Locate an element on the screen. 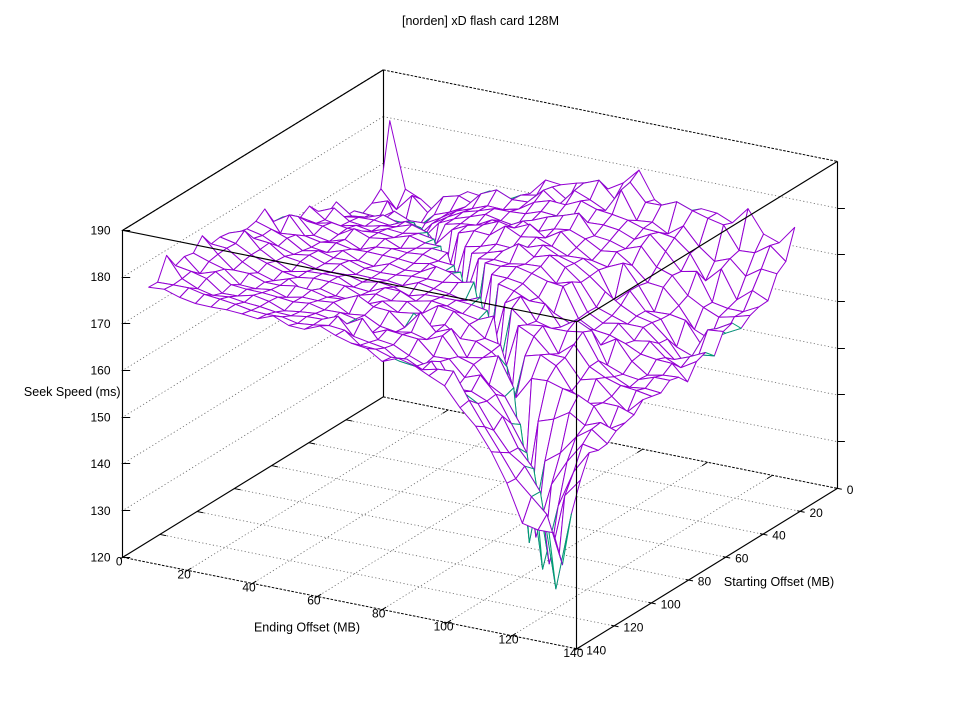 Image resolution: width=960 pixels, height=720 pixels. svg-text: Starting Offset (MB) is located at coordinates (779, 582).